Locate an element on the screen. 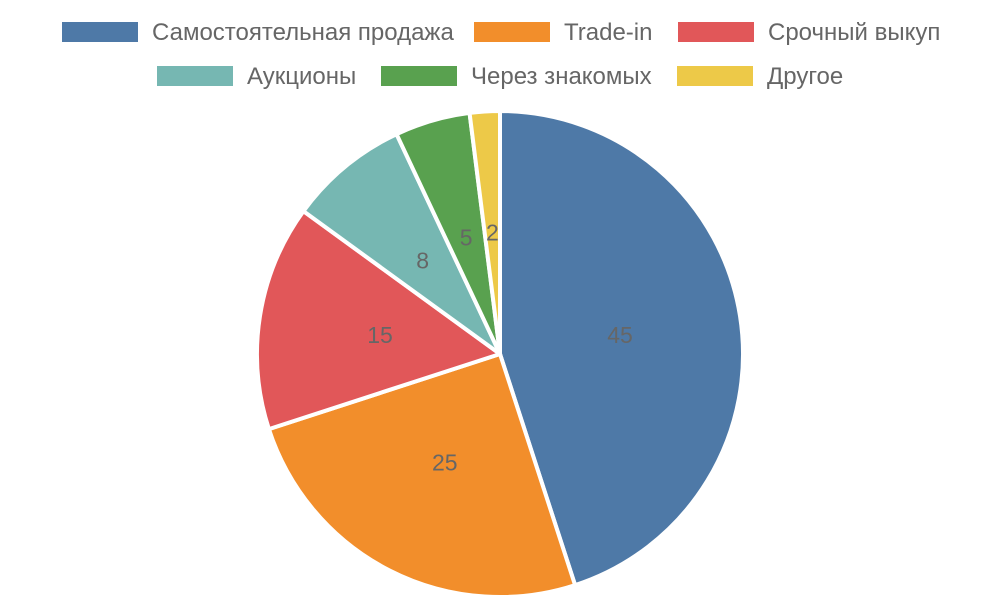 Image resolution: width=1000 pixels, height=600 pixels. slice-value-label: 45 is located at coordinates (620, 335).